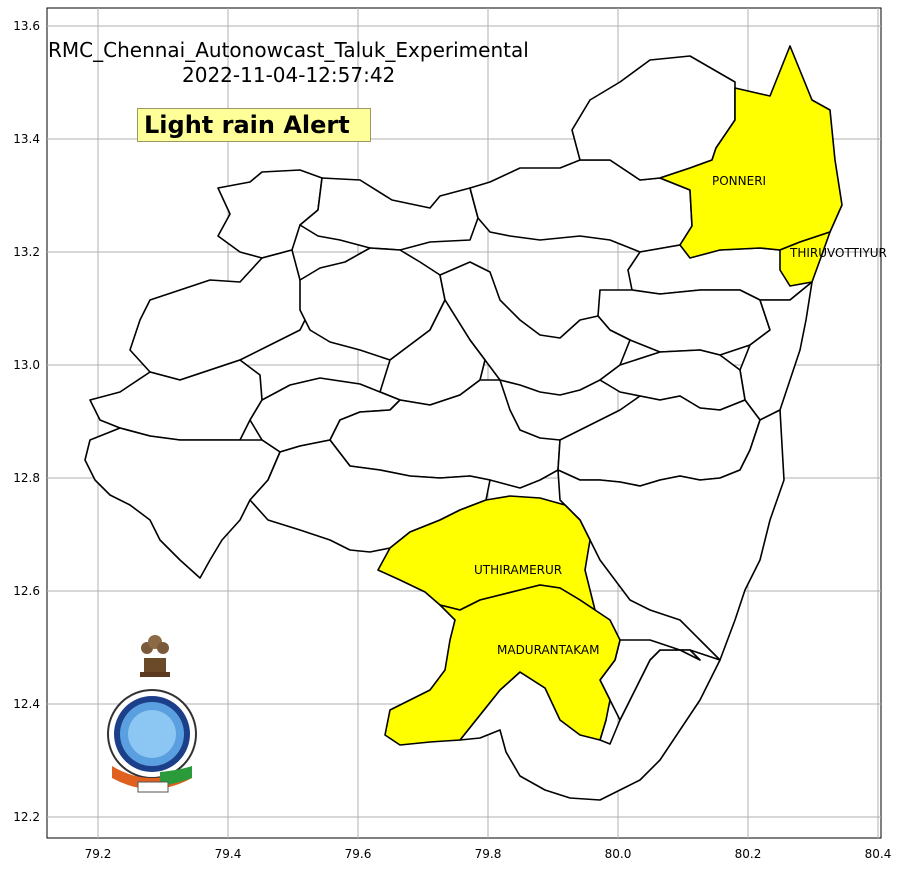 This screenshot has width=900, height=869. I want to click on y-tick-label: 13.2, so click(26, 252).